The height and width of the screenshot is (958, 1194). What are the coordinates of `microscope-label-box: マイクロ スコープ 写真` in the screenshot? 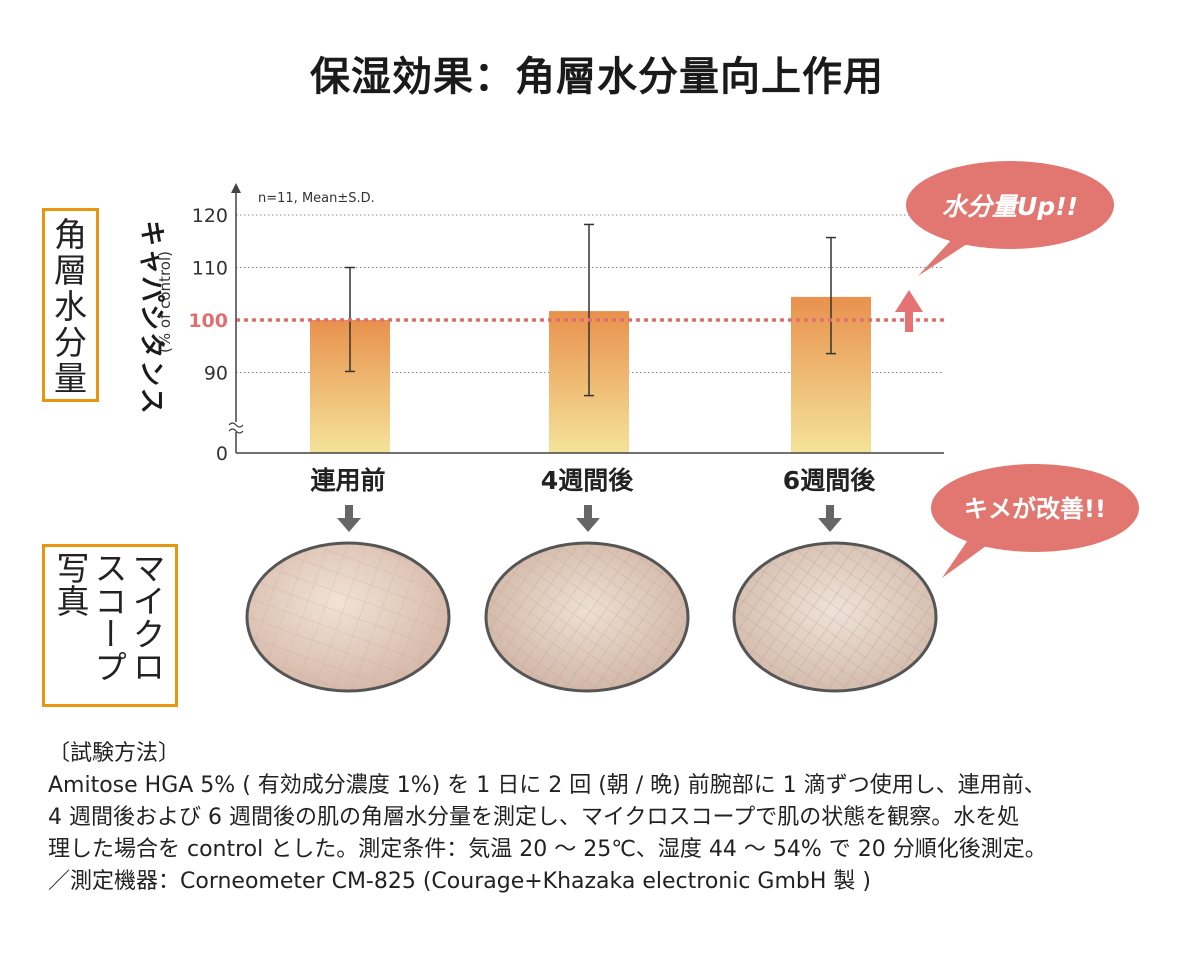 It's located at (110, 625).